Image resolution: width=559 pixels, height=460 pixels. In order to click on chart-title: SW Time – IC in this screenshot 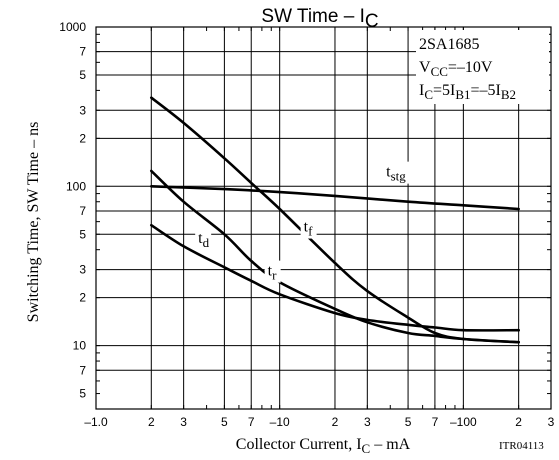, I will do `click(319, 19)`.